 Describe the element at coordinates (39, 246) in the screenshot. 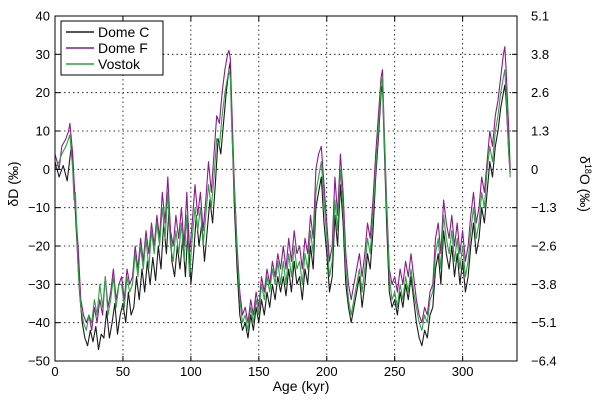

I see `y-left-tick-label--20: −20` at that location.